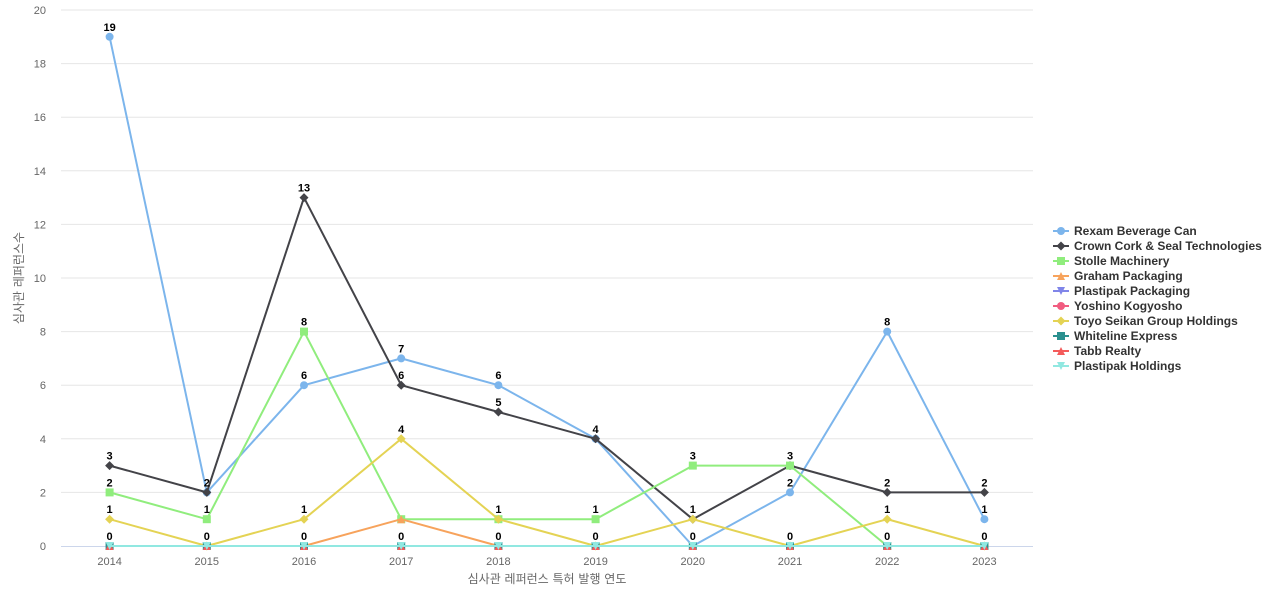 The image size is (1280, 600). I want to click on y-tick-label: 6, so click(43, 386).